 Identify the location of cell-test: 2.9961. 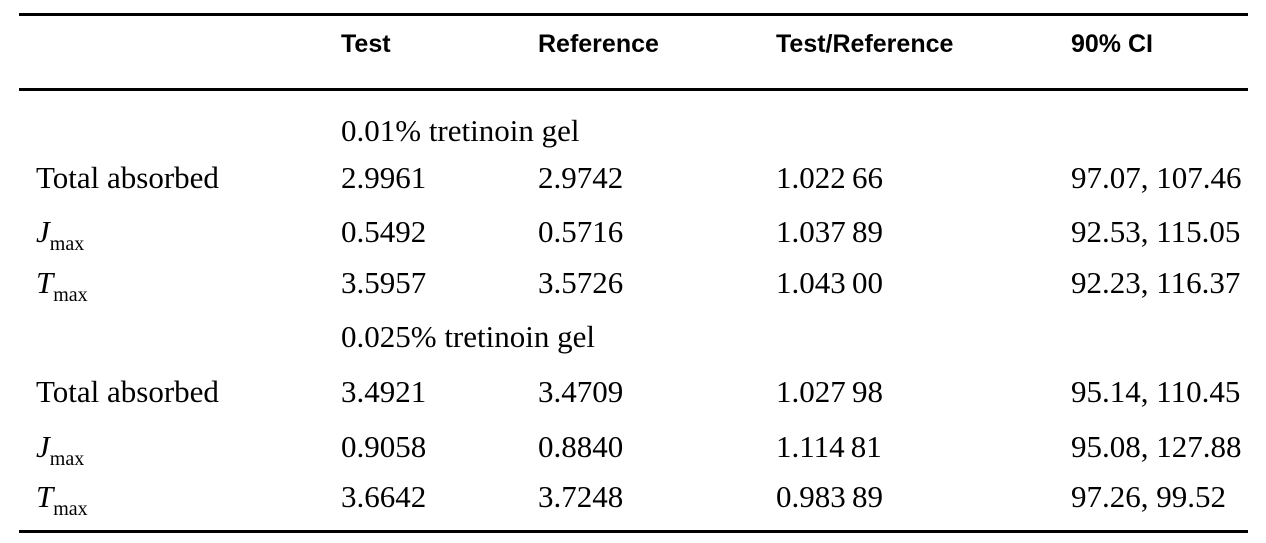
(384, 177).